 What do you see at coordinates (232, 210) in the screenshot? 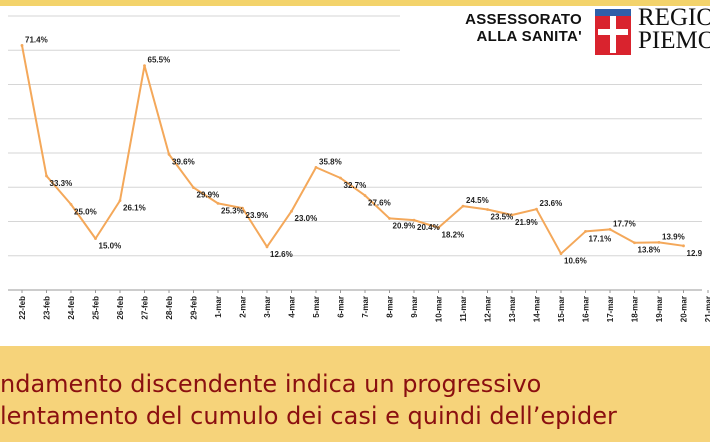
I see `data-label: 25.3%` at bounding box center [232, 210].